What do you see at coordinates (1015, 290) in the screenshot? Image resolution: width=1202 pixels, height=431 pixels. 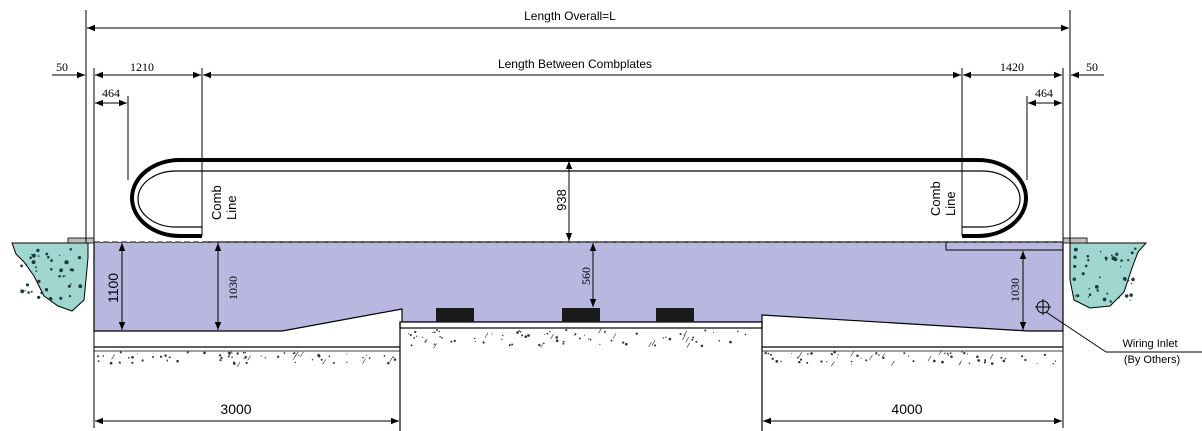 I see `dim-1030-right-label: 1030` at bounding box center [1015, 290].